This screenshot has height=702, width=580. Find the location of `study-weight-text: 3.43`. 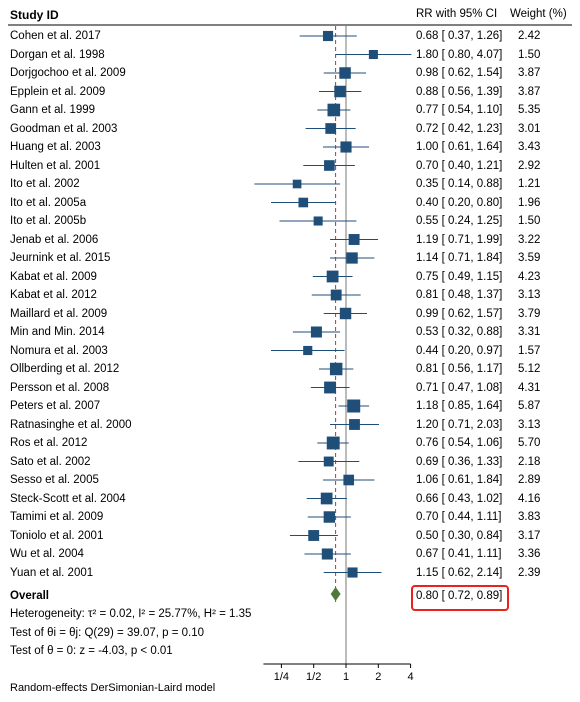

study-weight-text: 3.43 is located at coordinates (529, 147).